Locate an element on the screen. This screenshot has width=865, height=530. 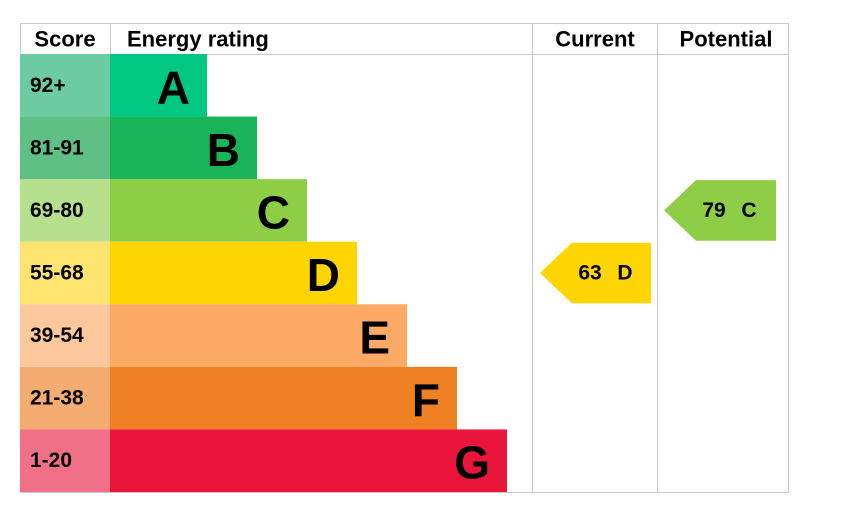
header-score: Score is located at coordinates (64, 39).